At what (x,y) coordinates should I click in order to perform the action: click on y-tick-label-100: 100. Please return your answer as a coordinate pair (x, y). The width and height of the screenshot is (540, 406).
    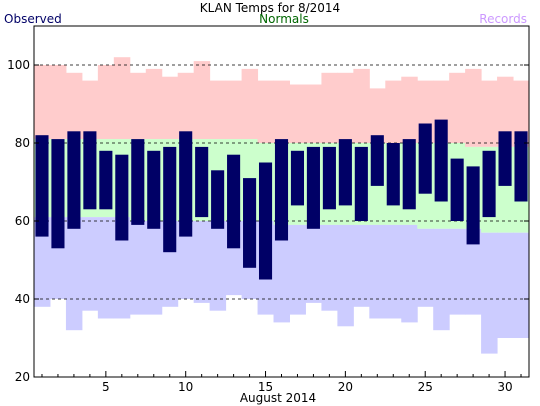
    Looking at the image, I should click on (18, 65).